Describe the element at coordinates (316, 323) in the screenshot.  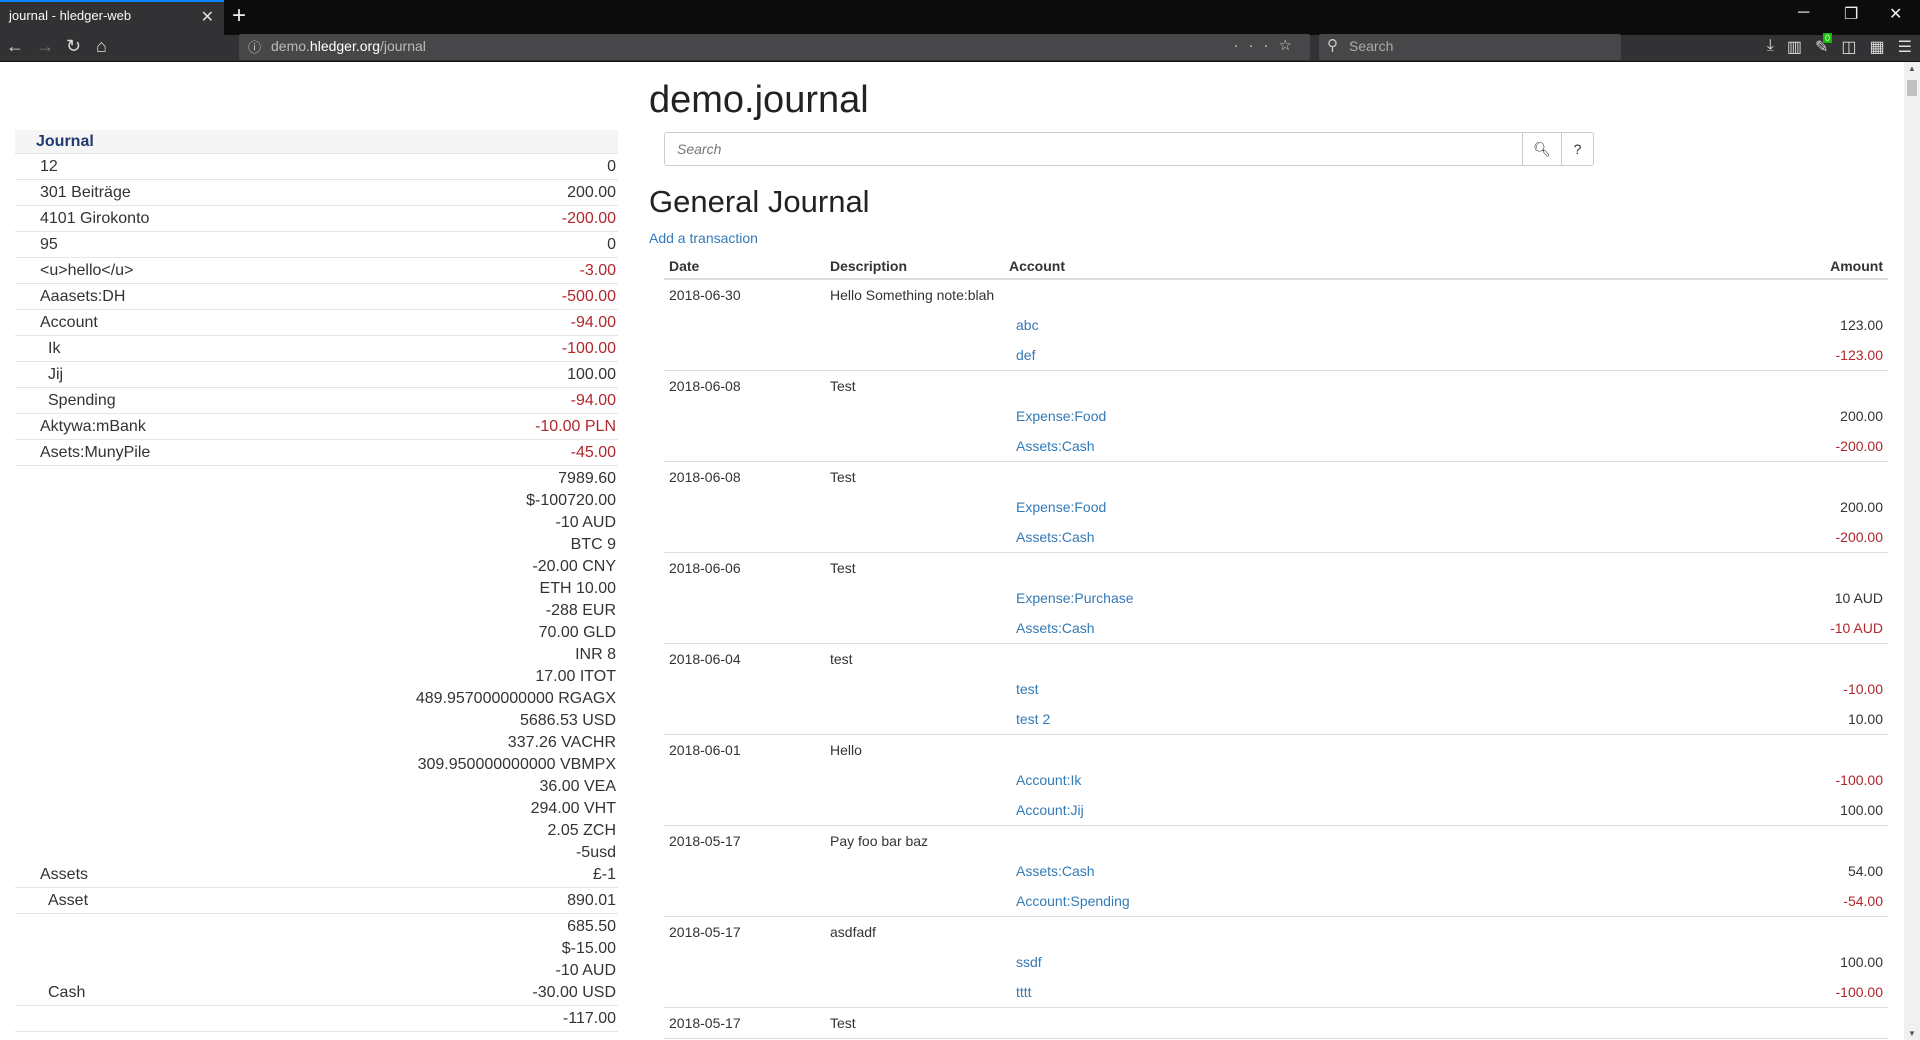
I see `sidebar-account-row: Account -94.00` at that location.